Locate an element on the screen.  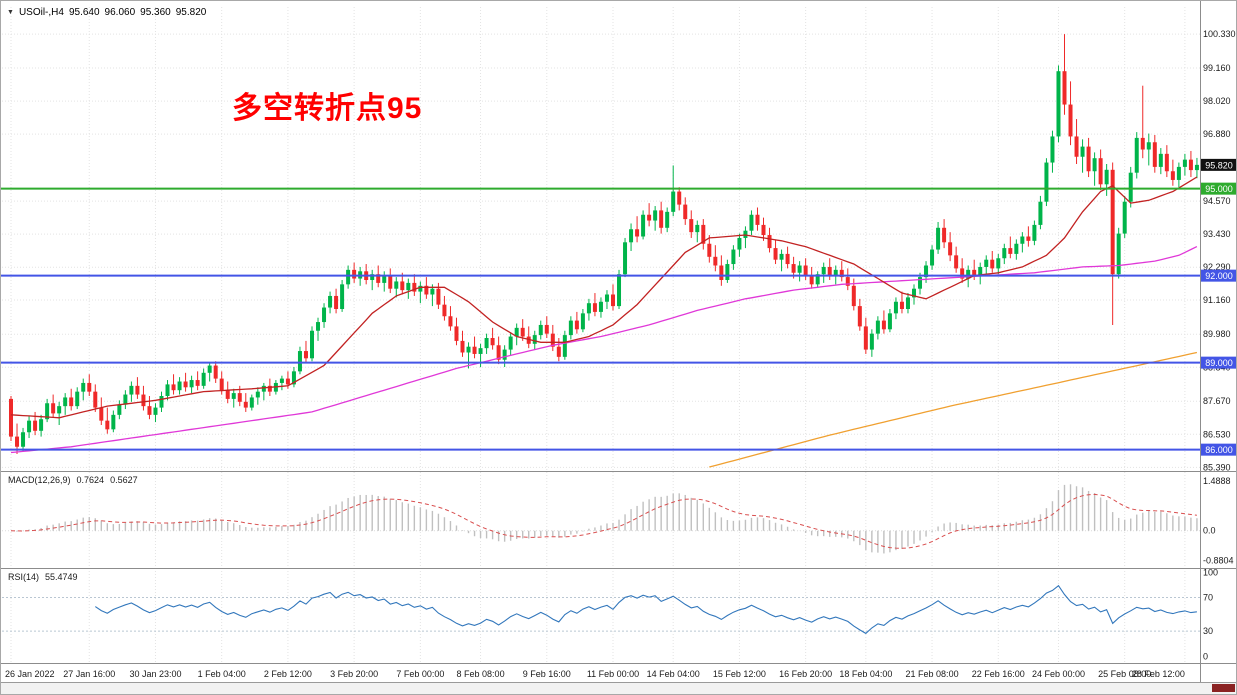
horizontal-scrollbar is located at coordinates (618, 688).